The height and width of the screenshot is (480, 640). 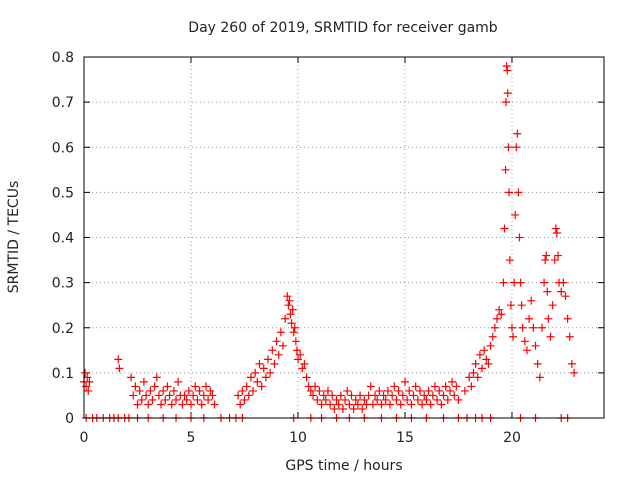 What do you see at coordinates (343, 466) in the screenshot?
I see `x-axis-label: GPS time / hours` at bounding box center [343, 466].